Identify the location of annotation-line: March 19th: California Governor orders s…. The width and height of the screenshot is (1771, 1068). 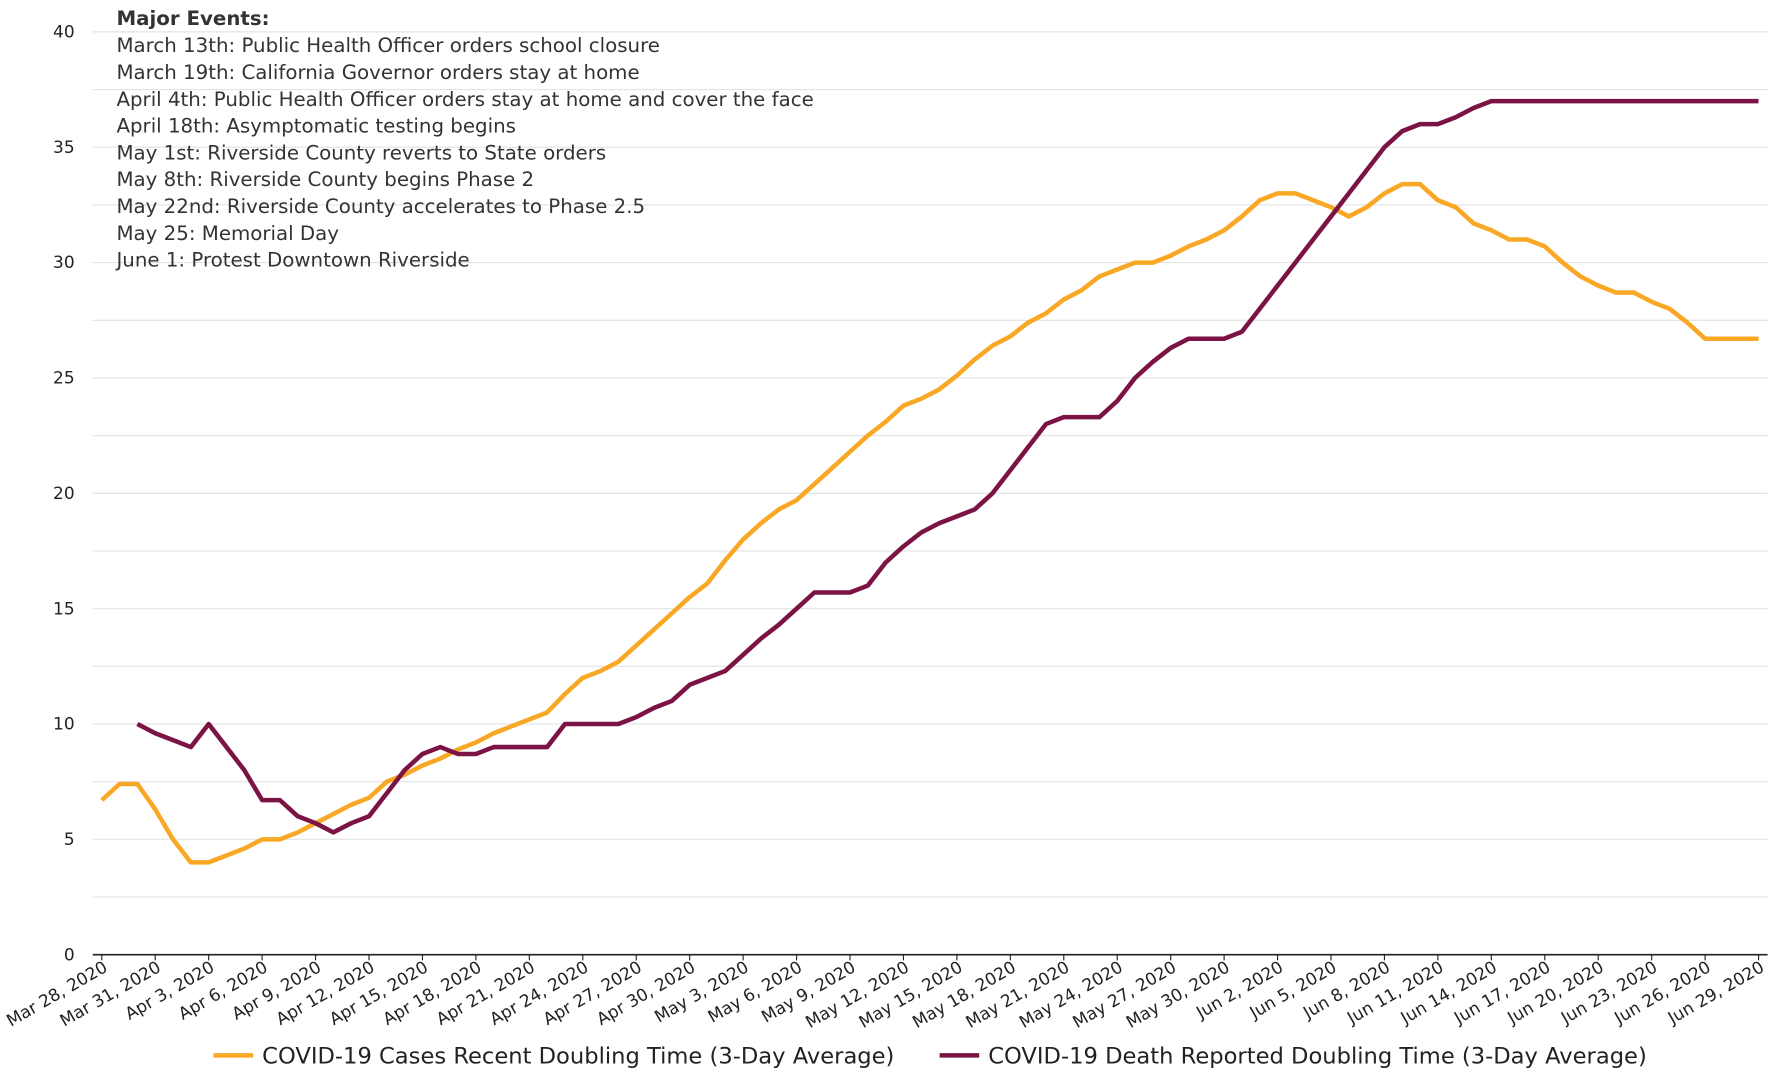
(377, 72).